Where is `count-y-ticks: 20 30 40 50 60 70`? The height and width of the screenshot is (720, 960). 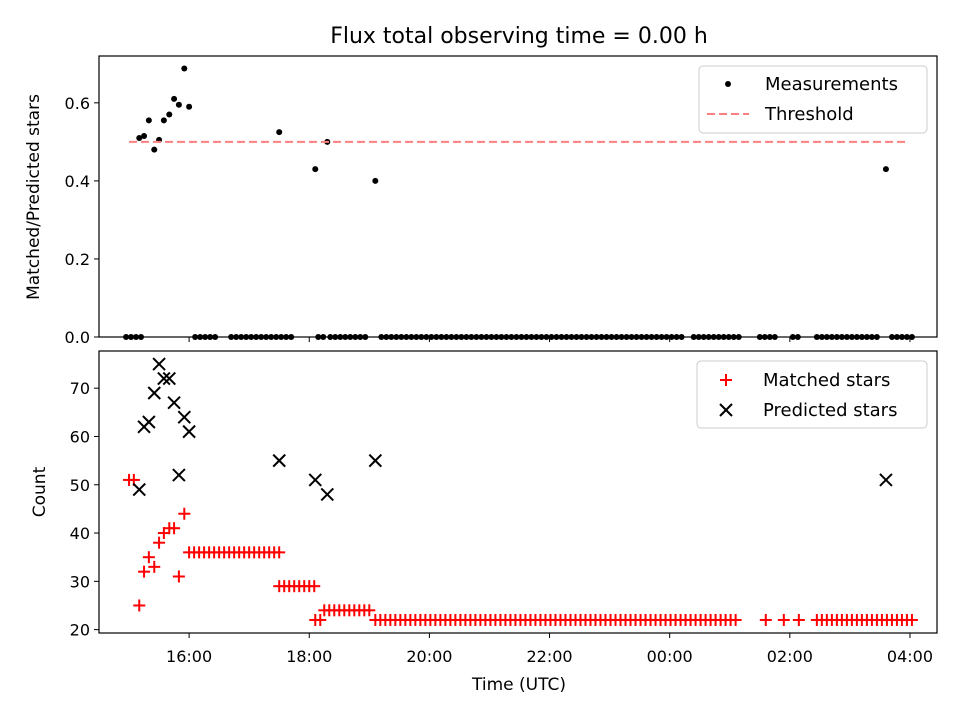 count-y-ticks: 20 30 40 50 60 70 is located at coordinates (84, 509).